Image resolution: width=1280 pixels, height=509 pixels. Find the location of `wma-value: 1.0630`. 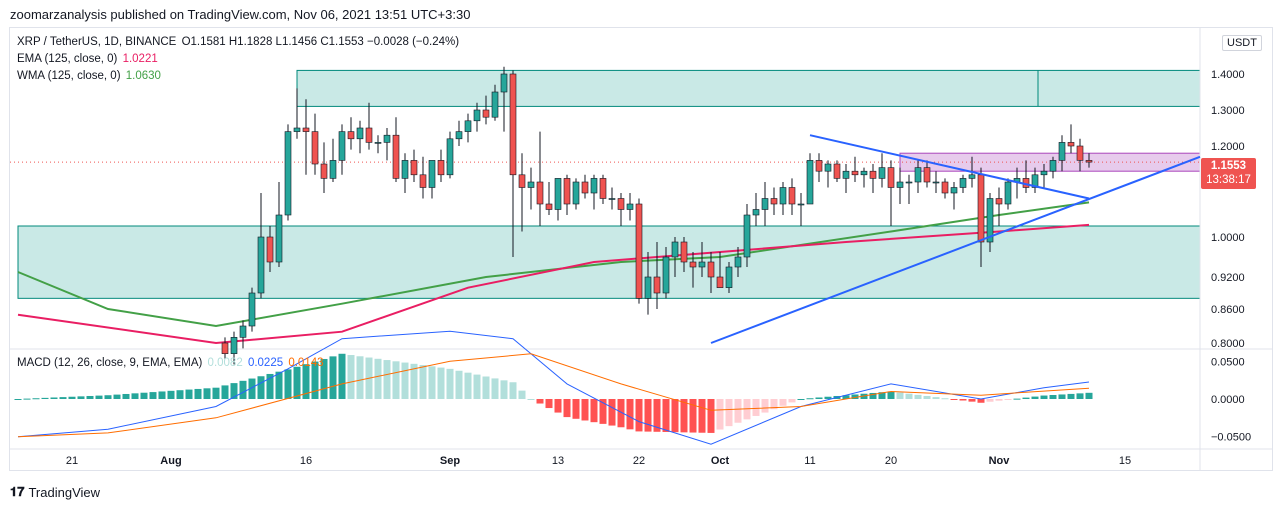

wma-value: 1.0630 is located at coordinates (143, 76).